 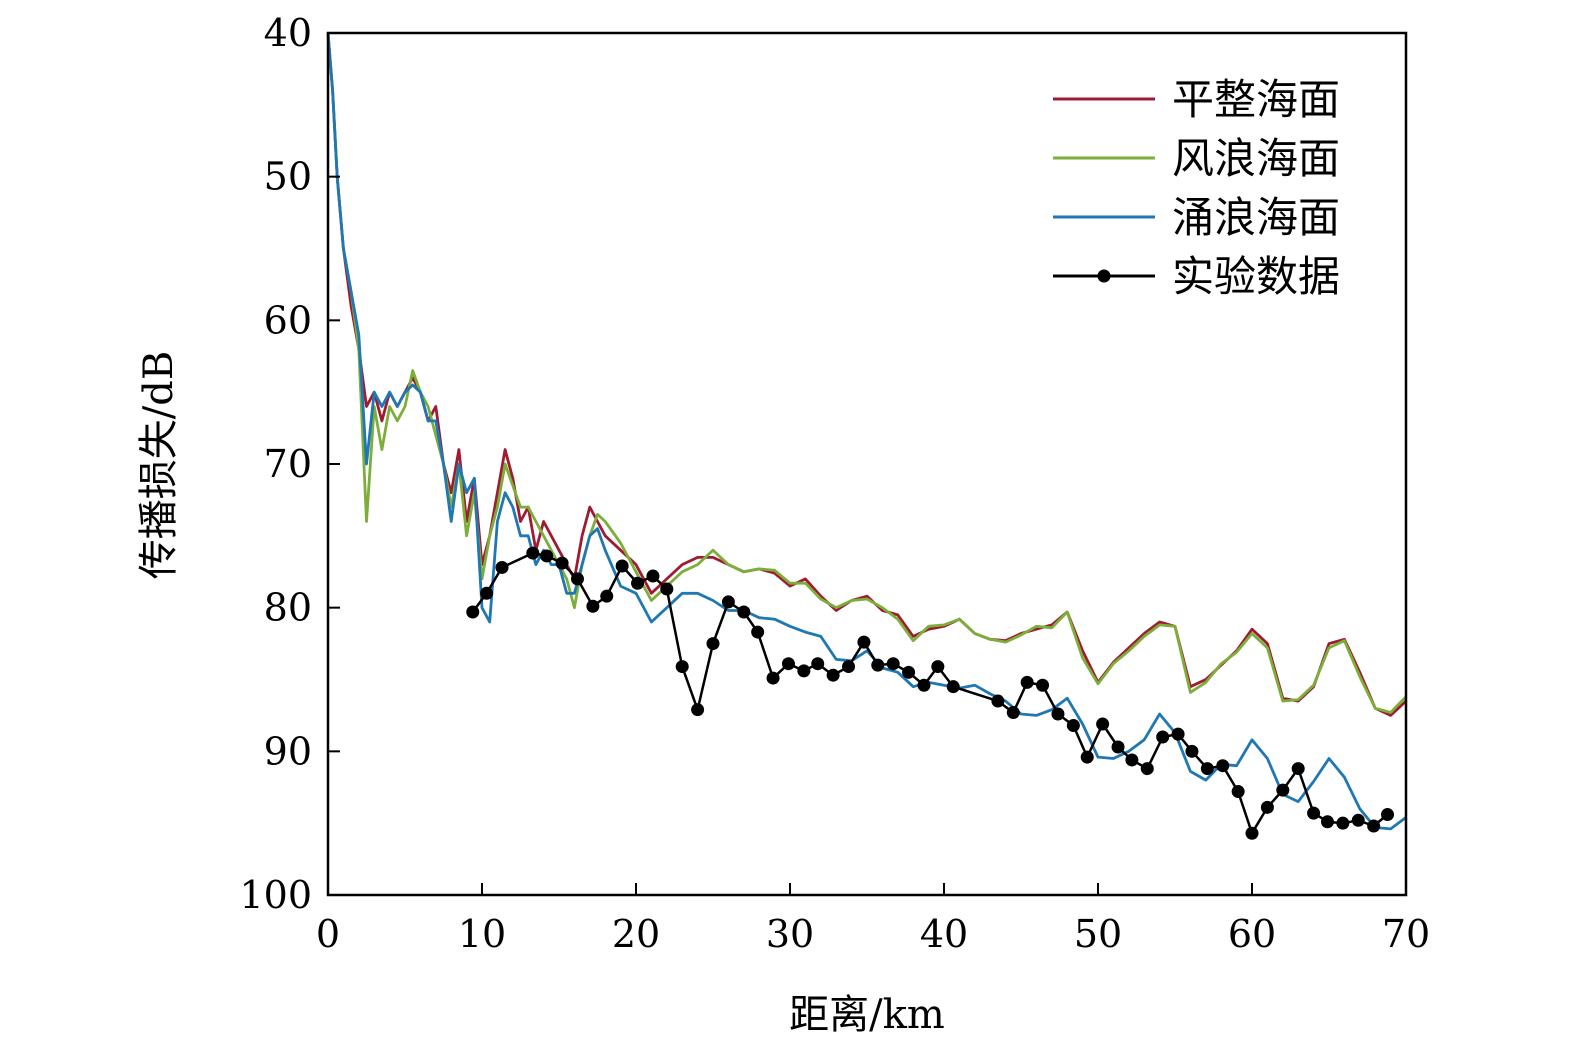 What do you see at coordinates (1256, 217) in the screenshot?
I see `legend-label-2: 涌浪海面` at bounding box center [1256, 217].